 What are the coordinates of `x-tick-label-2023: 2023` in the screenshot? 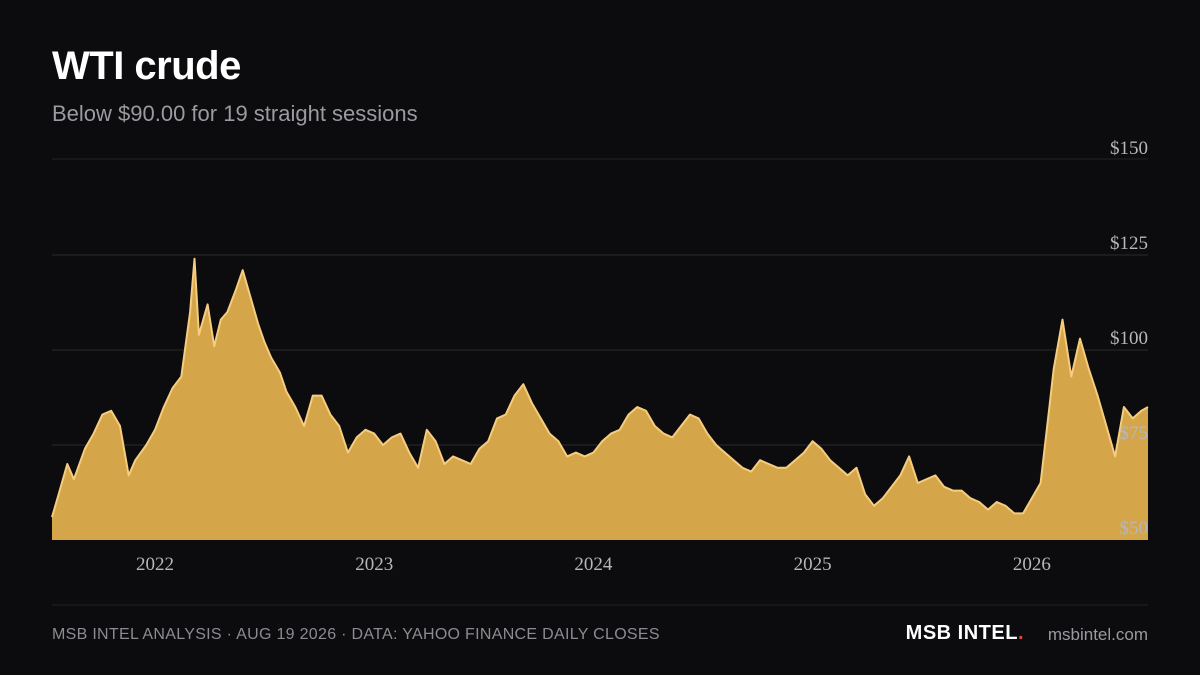 It's located at (374, 564).